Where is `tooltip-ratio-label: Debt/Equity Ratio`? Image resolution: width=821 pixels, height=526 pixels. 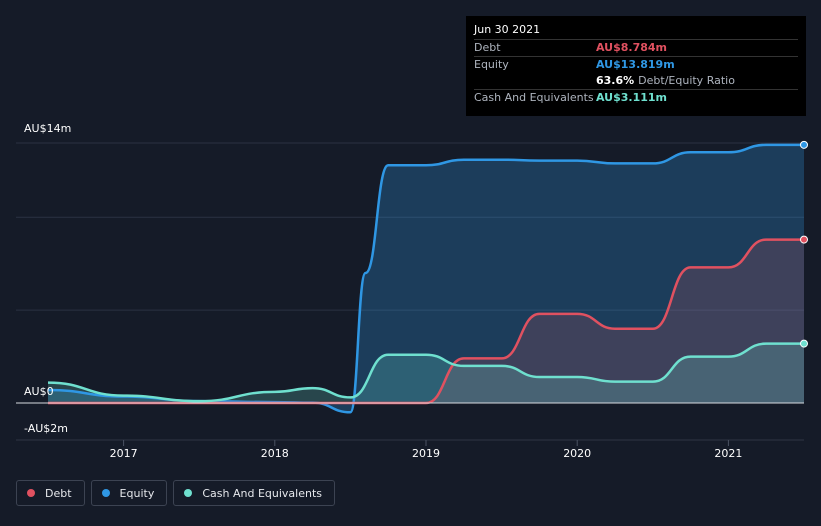
tooltip-ratio-label: Debt/Equity Ratio is located at coordinates (686, 80).